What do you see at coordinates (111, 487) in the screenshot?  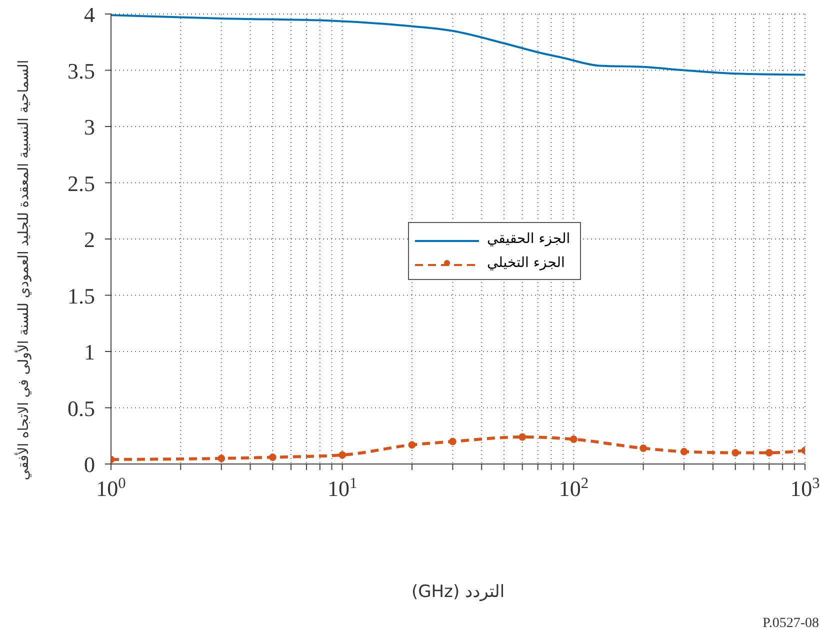 I see `x-tick-label: 10$^{0}$` at bounding box center [111, 487].